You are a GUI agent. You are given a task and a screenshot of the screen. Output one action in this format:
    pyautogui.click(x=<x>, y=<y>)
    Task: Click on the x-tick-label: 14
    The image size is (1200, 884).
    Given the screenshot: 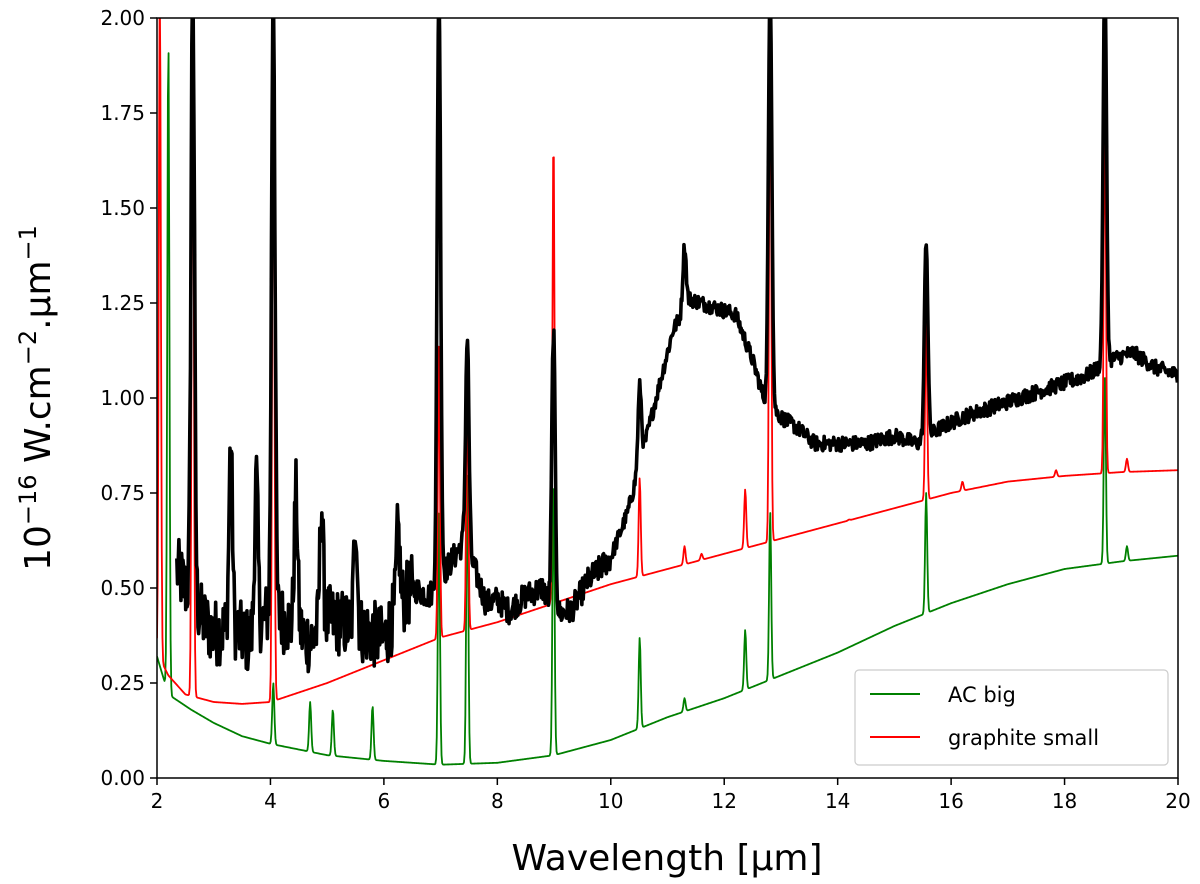 What is the action you would take?
    pyautogui.click(x=837, y=801)
    